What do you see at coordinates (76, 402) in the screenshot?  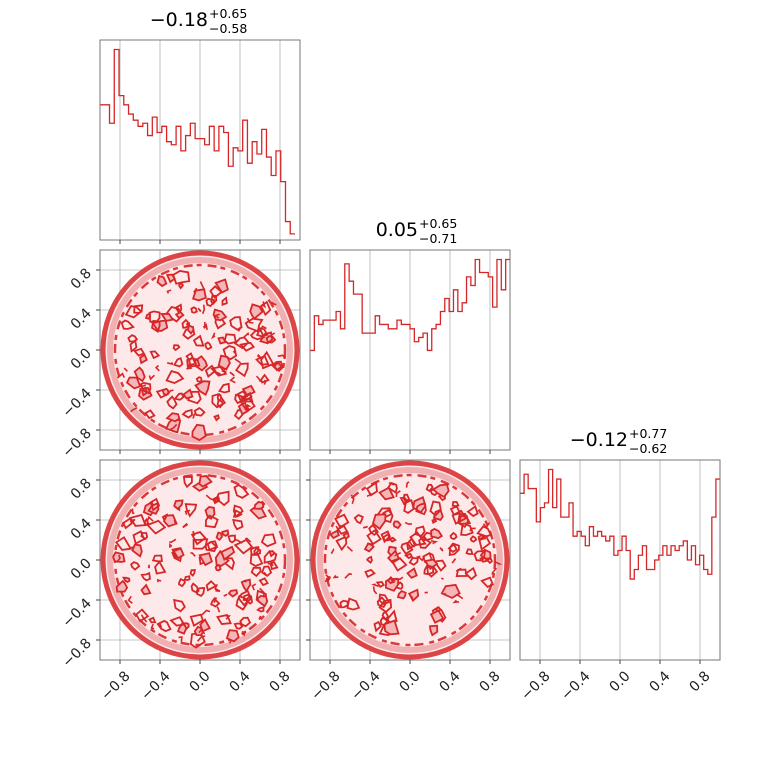 I see `contour-1-y-tick-label: −0.4` at bounding box center [76, 402].